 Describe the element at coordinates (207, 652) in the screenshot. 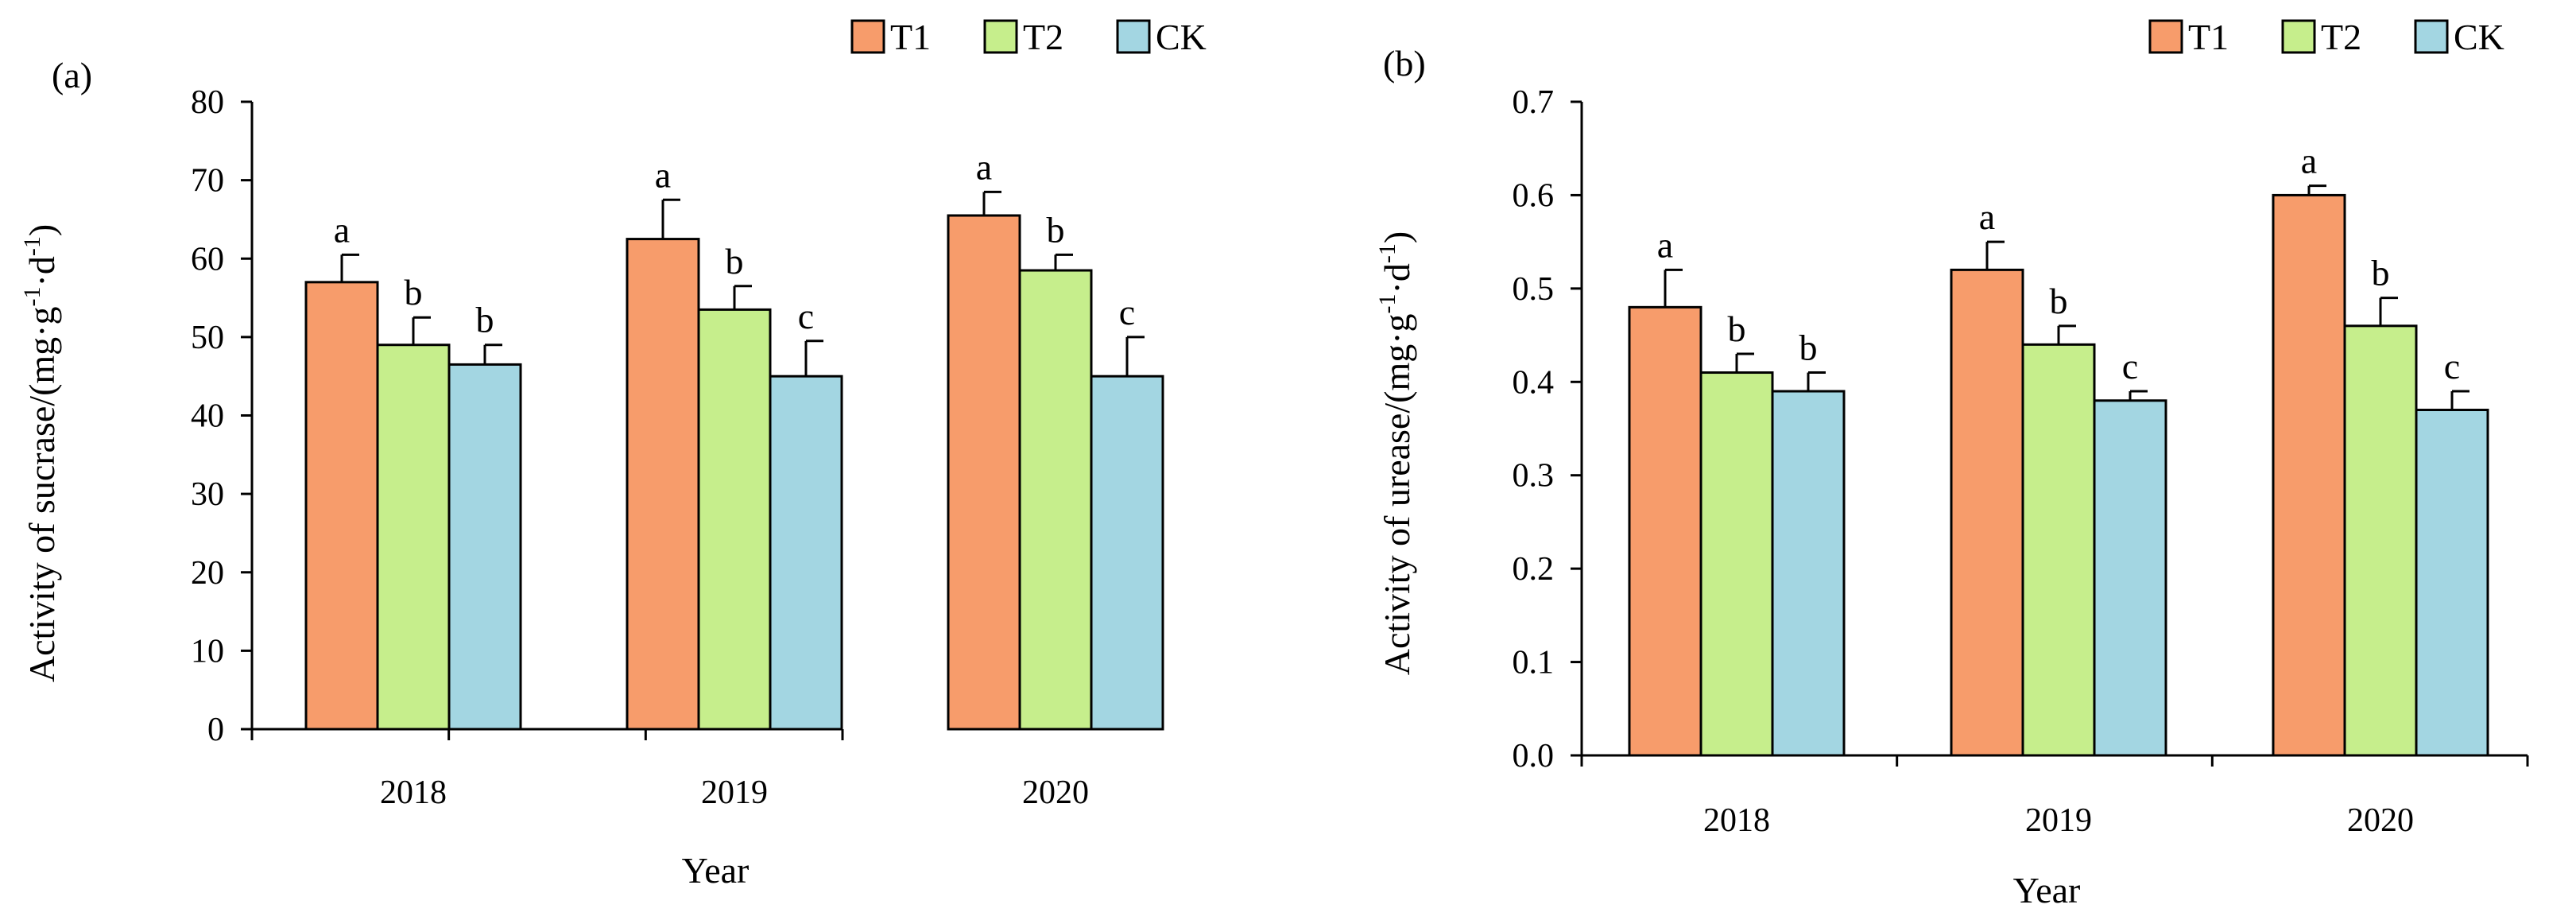

I see `y-tick-label: 10` at that location.